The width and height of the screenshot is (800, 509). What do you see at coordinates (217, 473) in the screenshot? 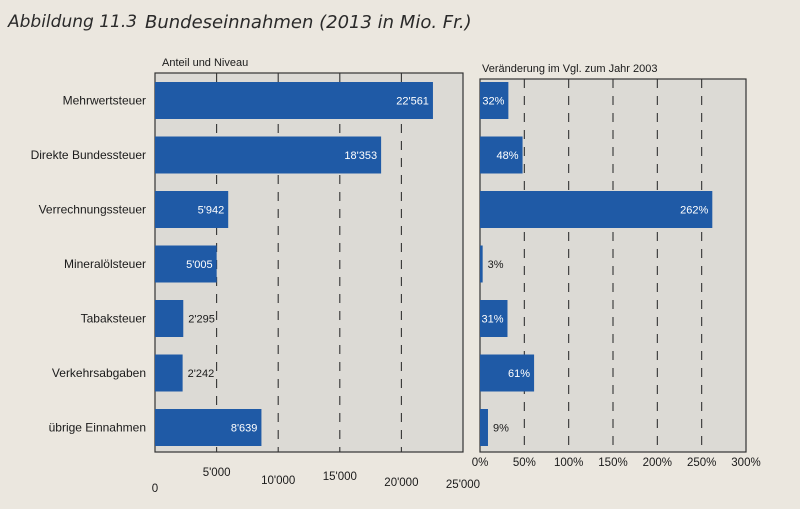
I see `left-tick-label: 5'000` at bounding box center [217, 473].